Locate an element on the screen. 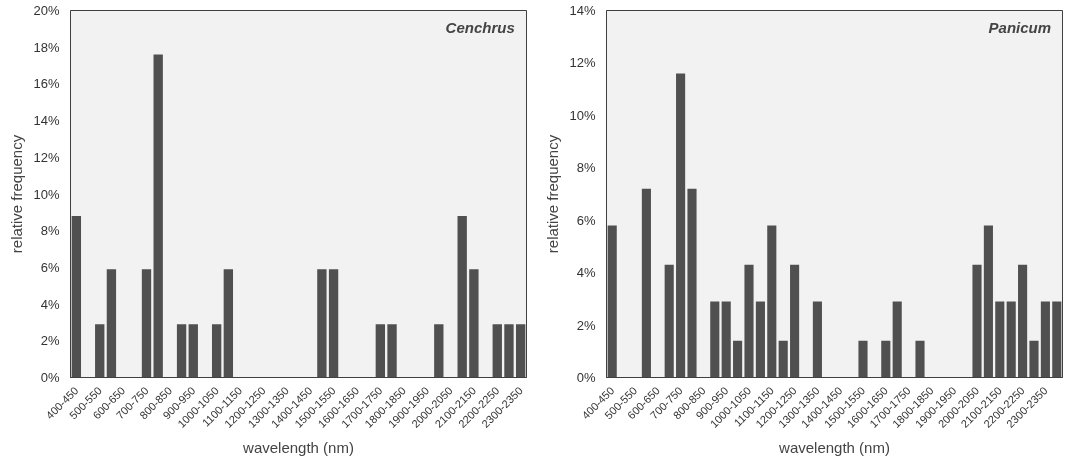  annotation: Panicum is located at coordinates (1020, 27).